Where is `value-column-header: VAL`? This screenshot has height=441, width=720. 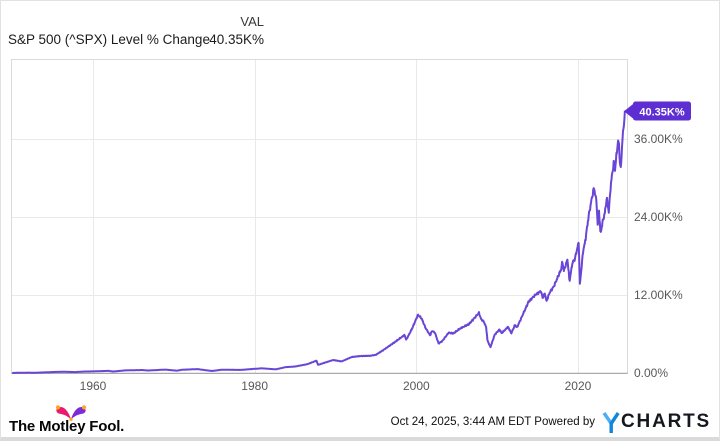
value-column-header: VAL is located at coordinates (252, 21).